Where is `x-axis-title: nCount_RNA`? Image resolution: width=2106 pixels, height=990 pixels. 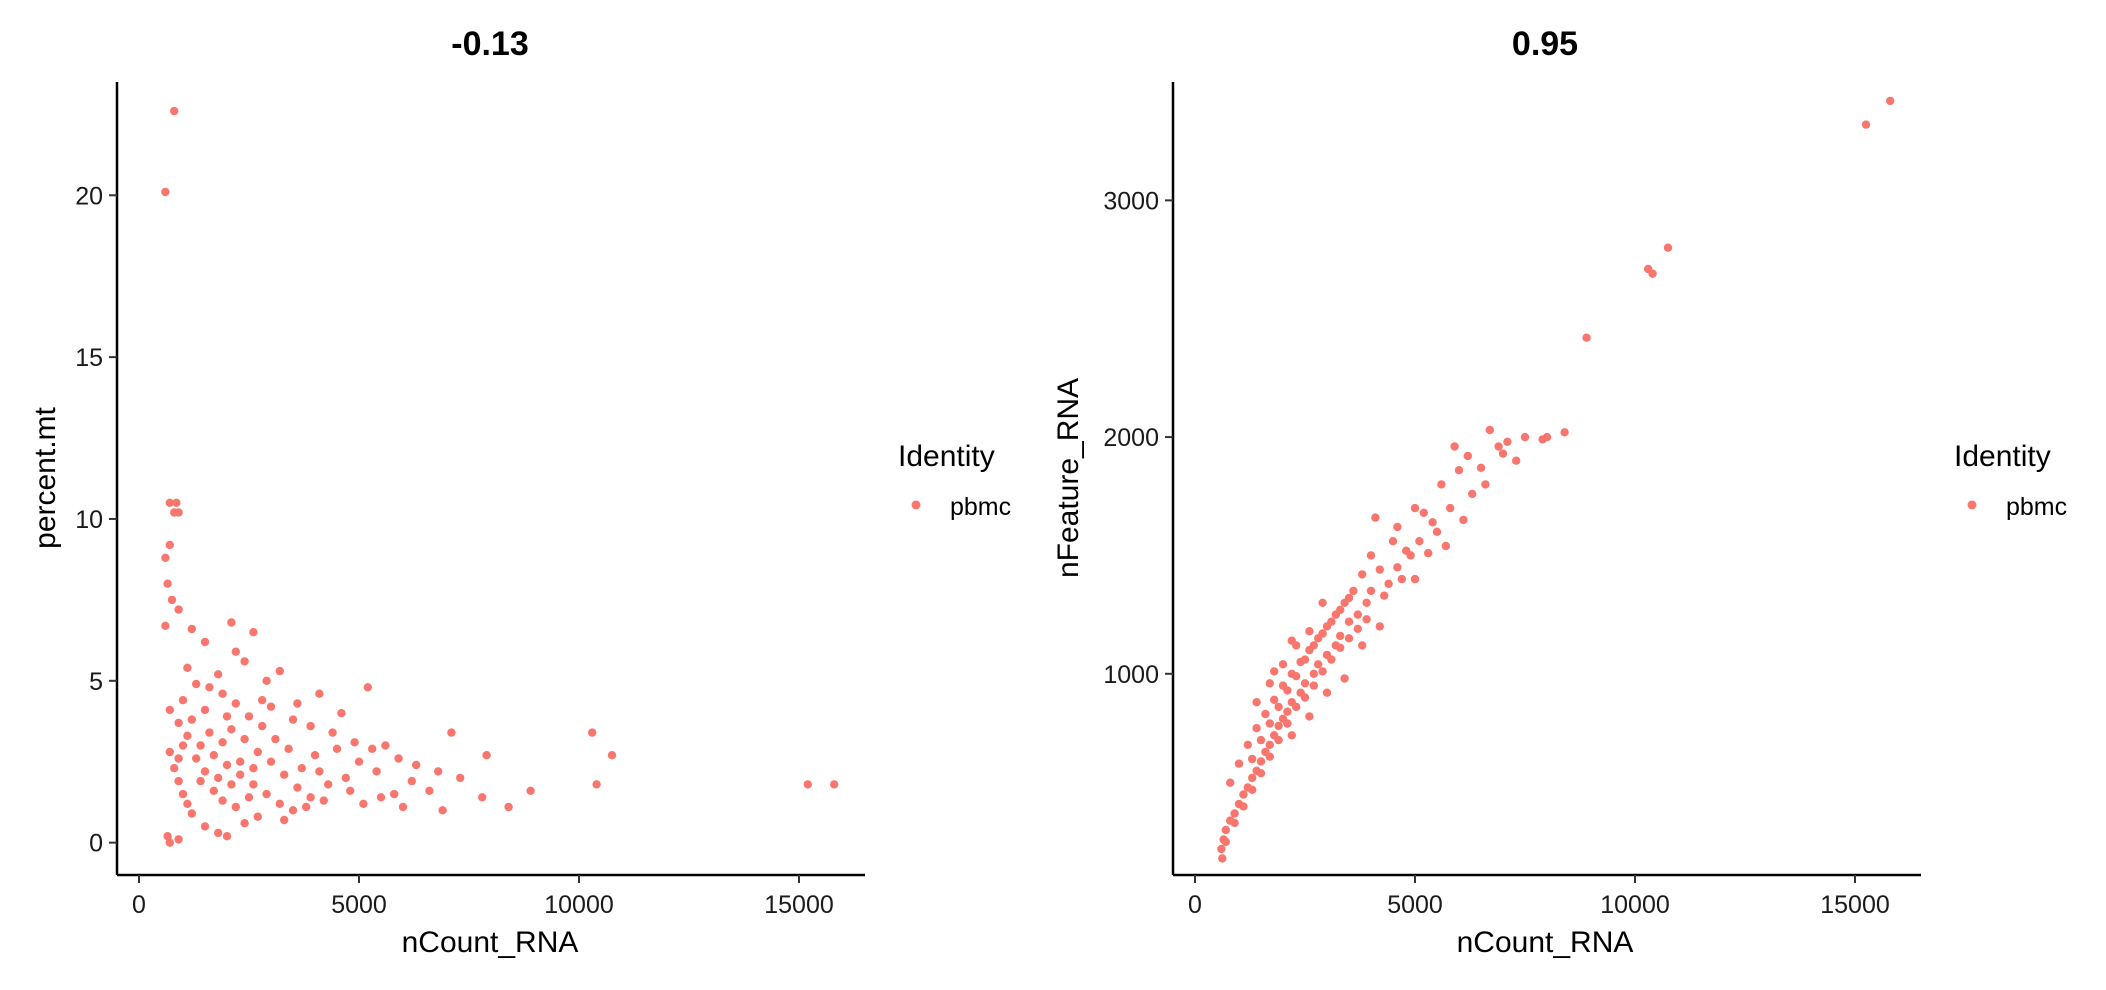
x-axis-title: nCount_RNA is located at coordinates (1545, 942).